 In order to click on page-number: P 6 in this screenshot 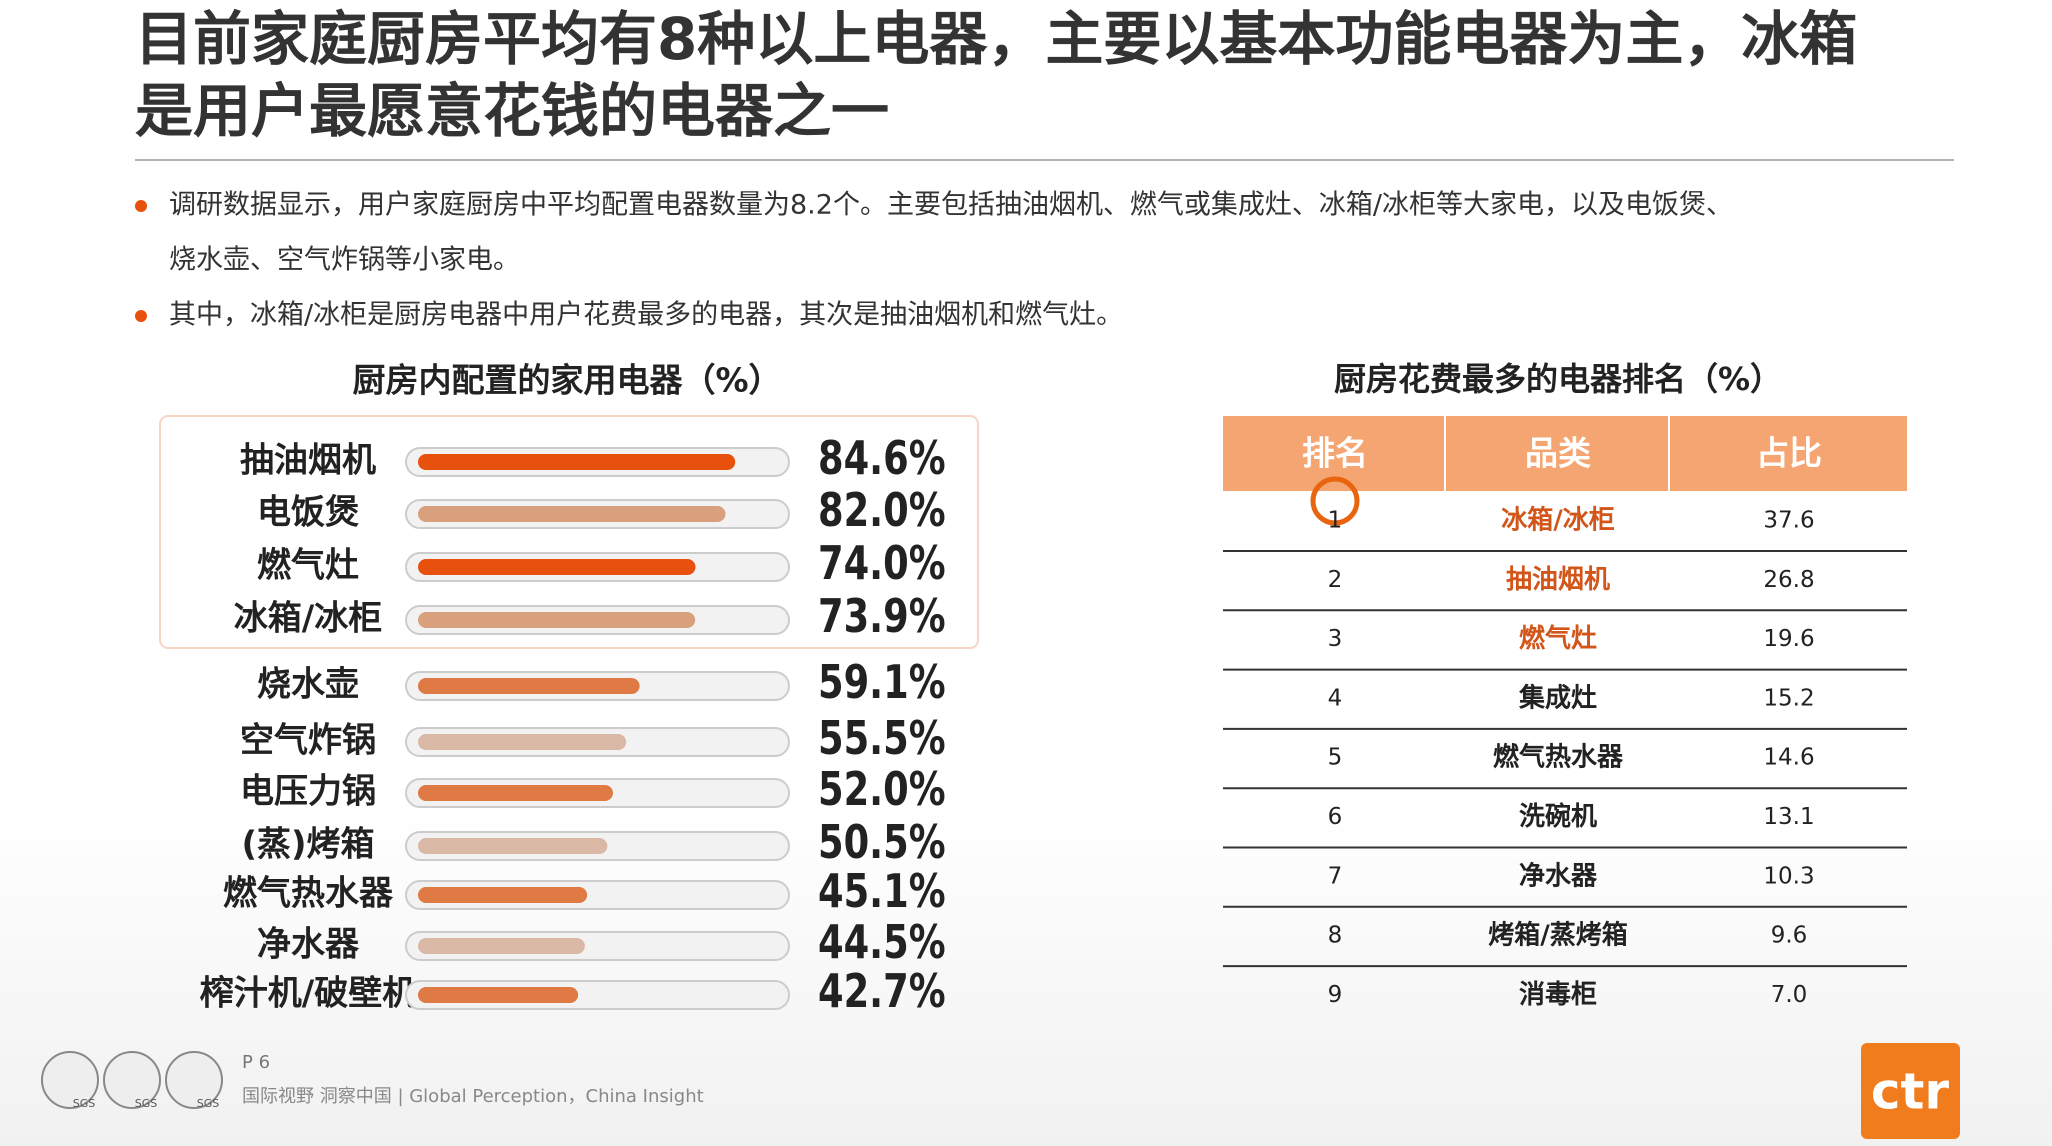, I will do `click(256, 1062)`.